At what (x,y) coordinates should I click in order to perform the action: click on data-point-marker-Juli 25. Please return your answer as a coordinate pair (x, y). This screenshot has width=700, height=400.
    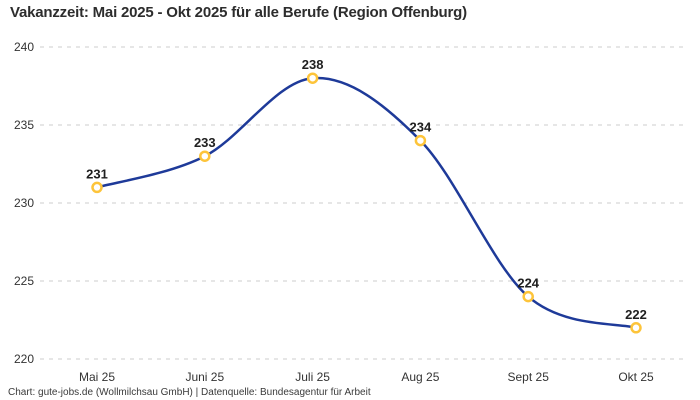
    Looking at the image, I should click on (312, 78).